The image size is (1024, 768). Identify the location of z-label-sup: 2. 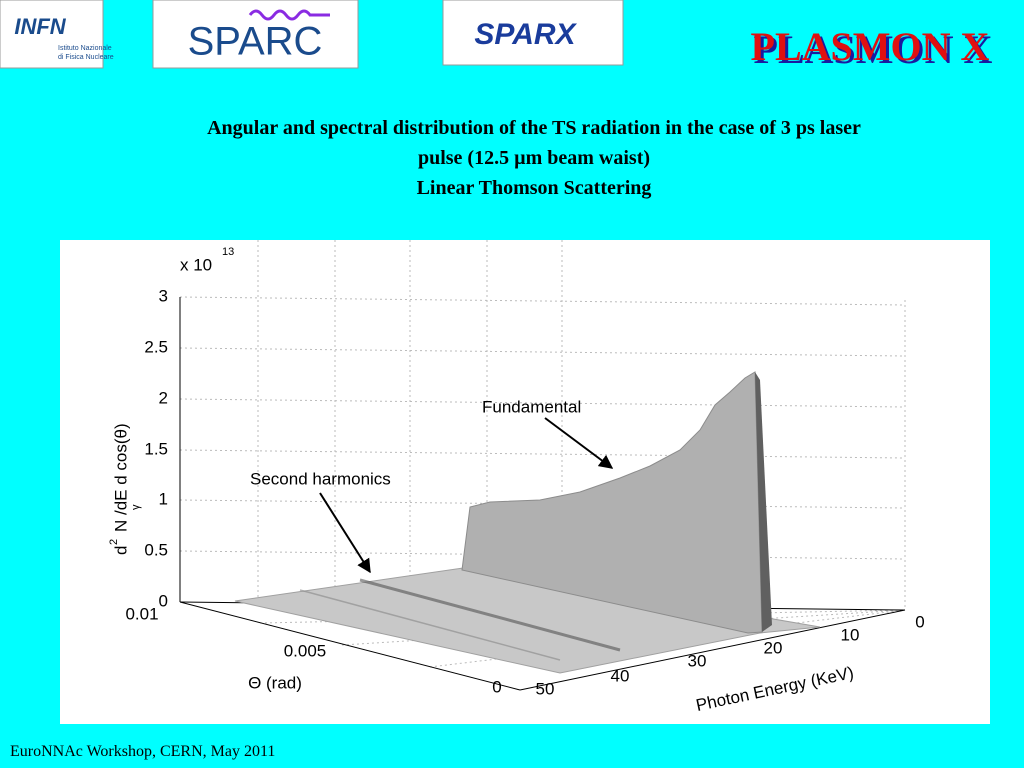
(114, 542).